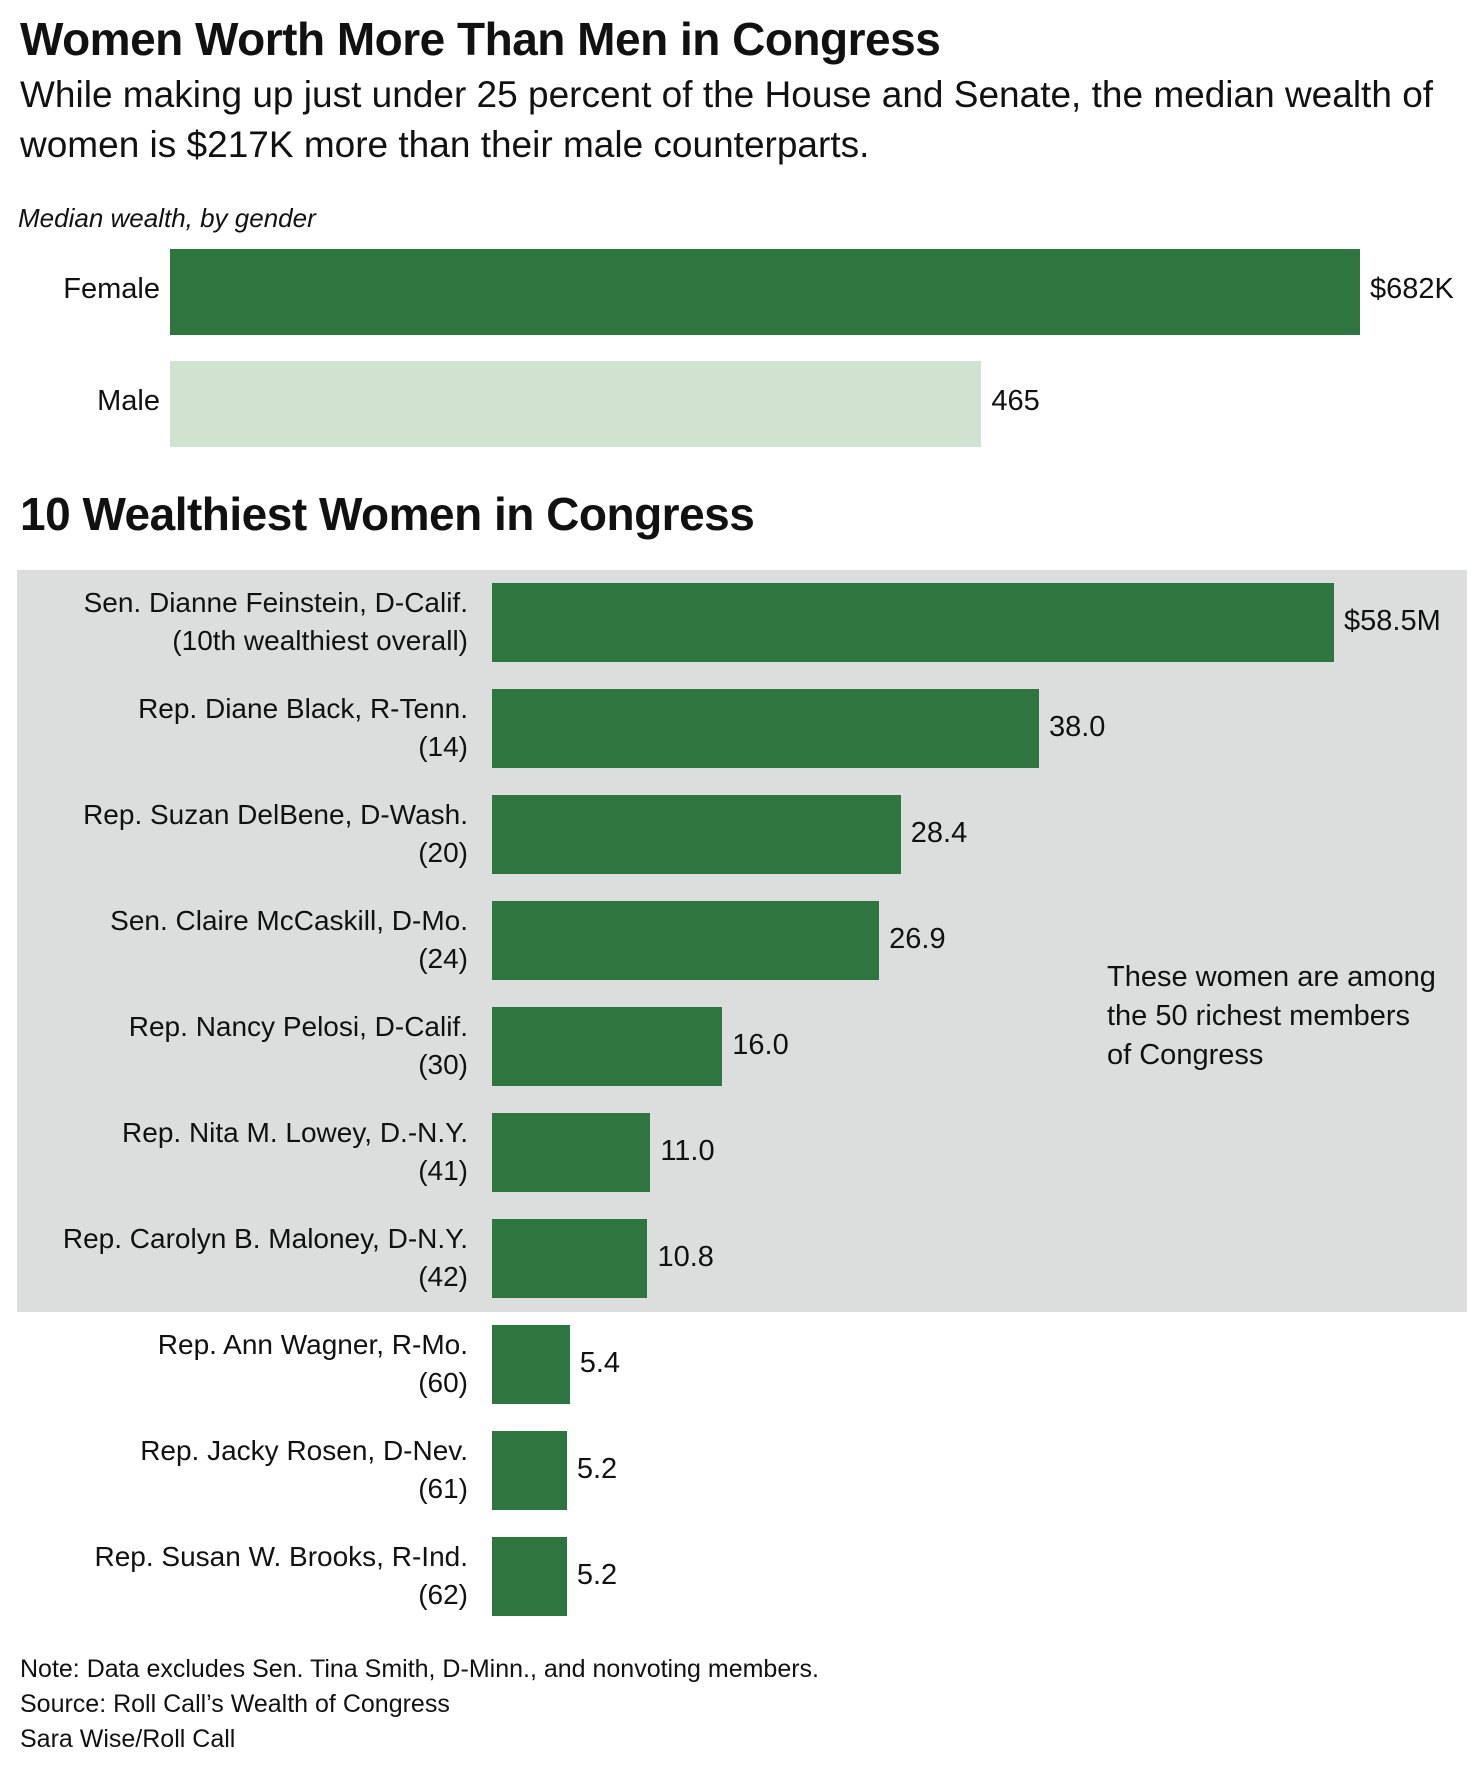  Describe the element at coordinates (167, 218) in the screenshot. I see `gender-chart-label: Median wealth, by gender` at that location.